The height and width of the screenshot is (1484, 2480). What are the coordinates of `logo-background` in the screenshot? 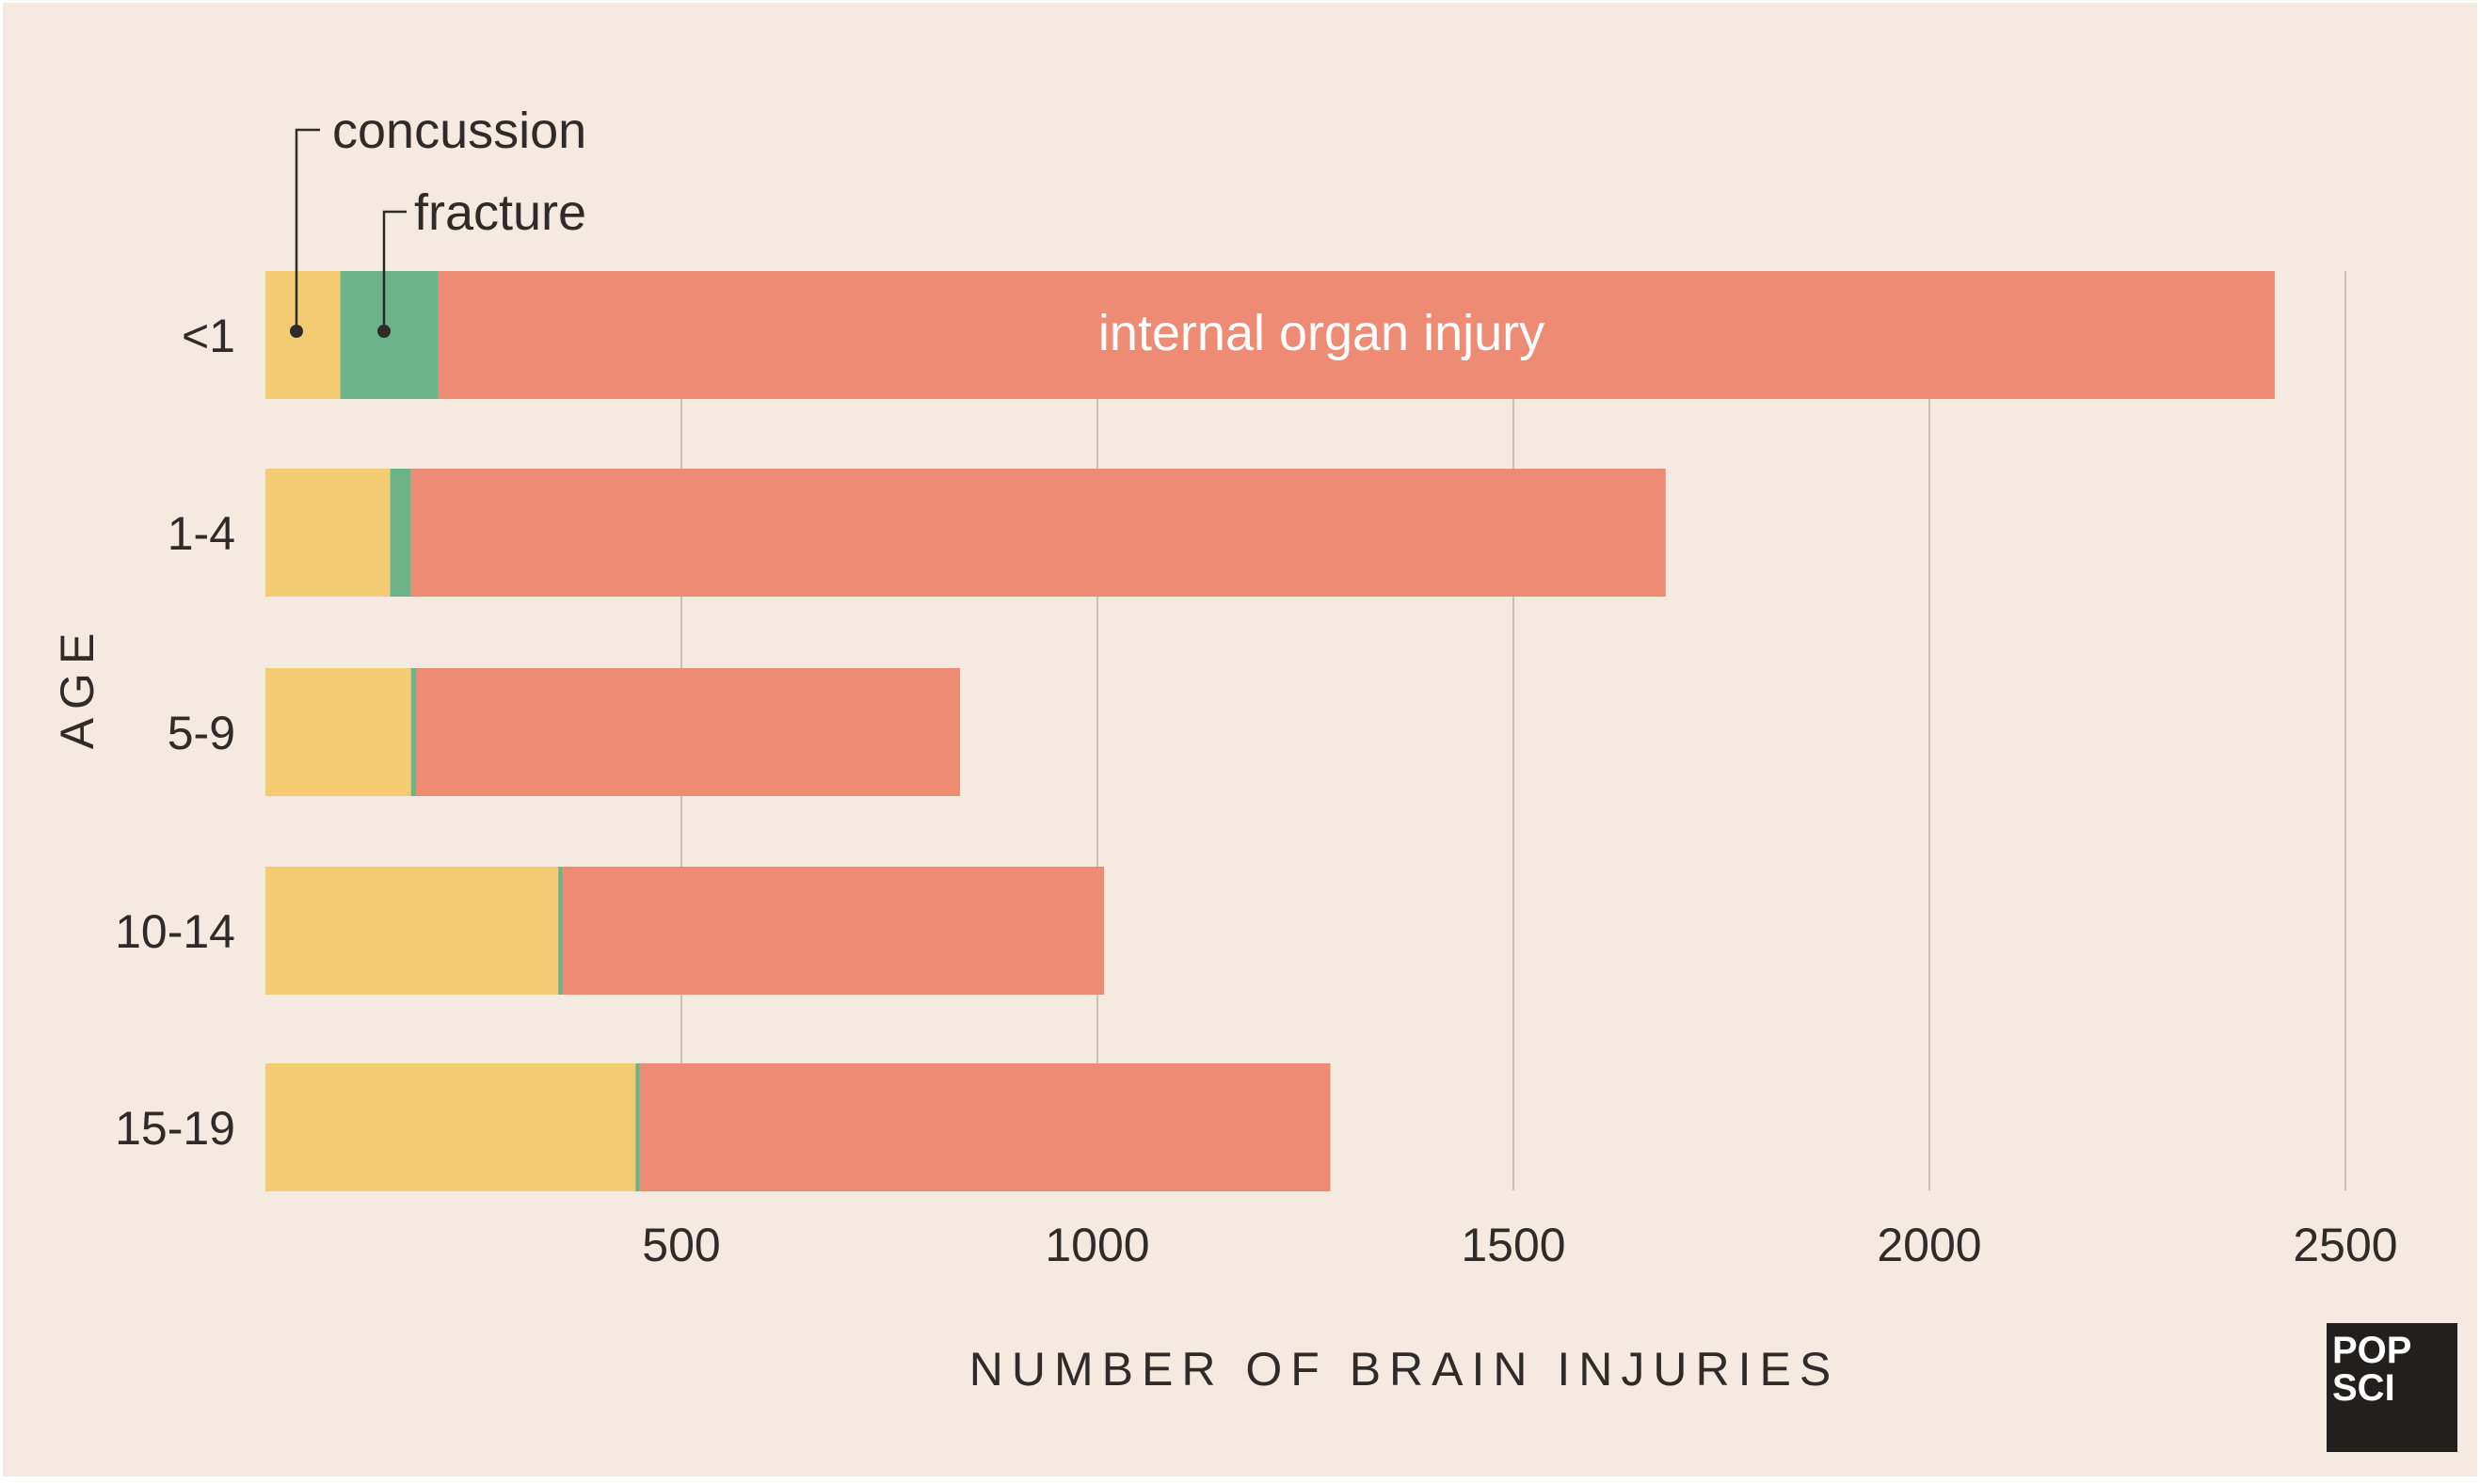 It's located at (2392, 1387).